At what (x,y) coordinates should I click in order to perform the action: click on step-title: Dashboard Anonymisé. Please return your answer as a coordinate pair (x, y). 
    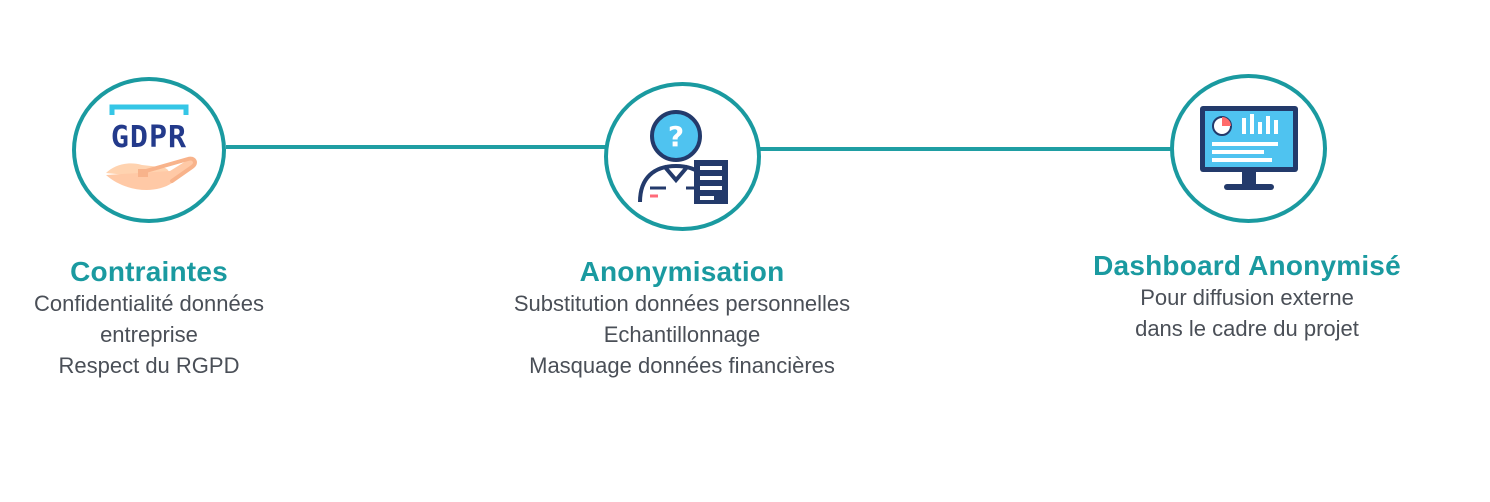
    Looking at the image, I should click on (1247, 265).